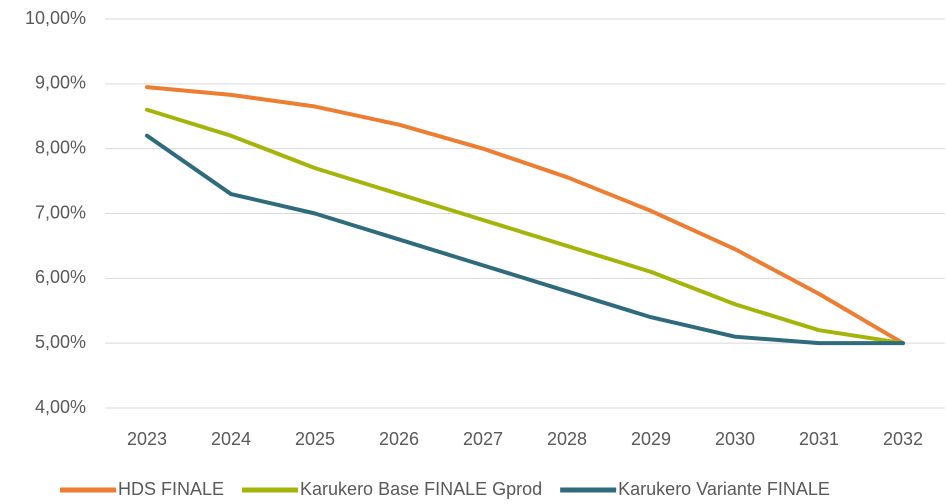  What do you see at coordinates (903, 439) in the screenshot?
I see `x-tick-label: 2032` at bounding box center [903, 439].